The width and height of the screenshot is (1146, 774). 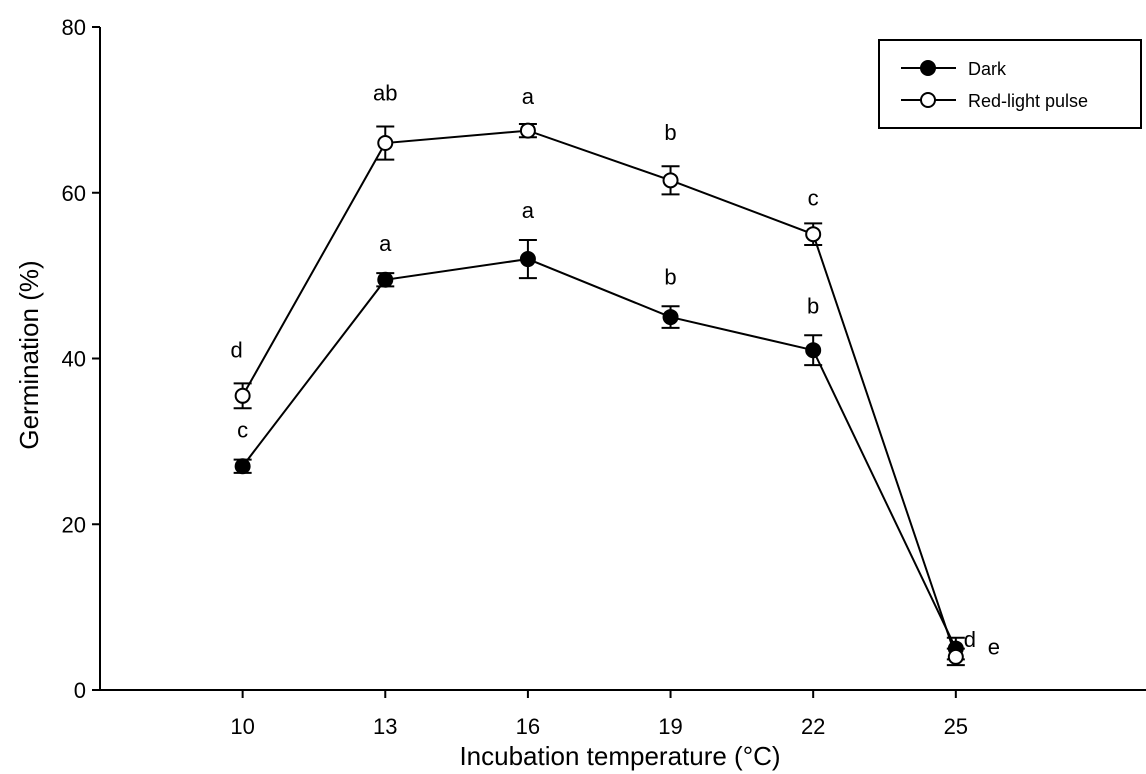 What do you see at coordinates (670, 726) in the screenshot?
I see `x-tick-label: 19` at bounding box center [670, 726].